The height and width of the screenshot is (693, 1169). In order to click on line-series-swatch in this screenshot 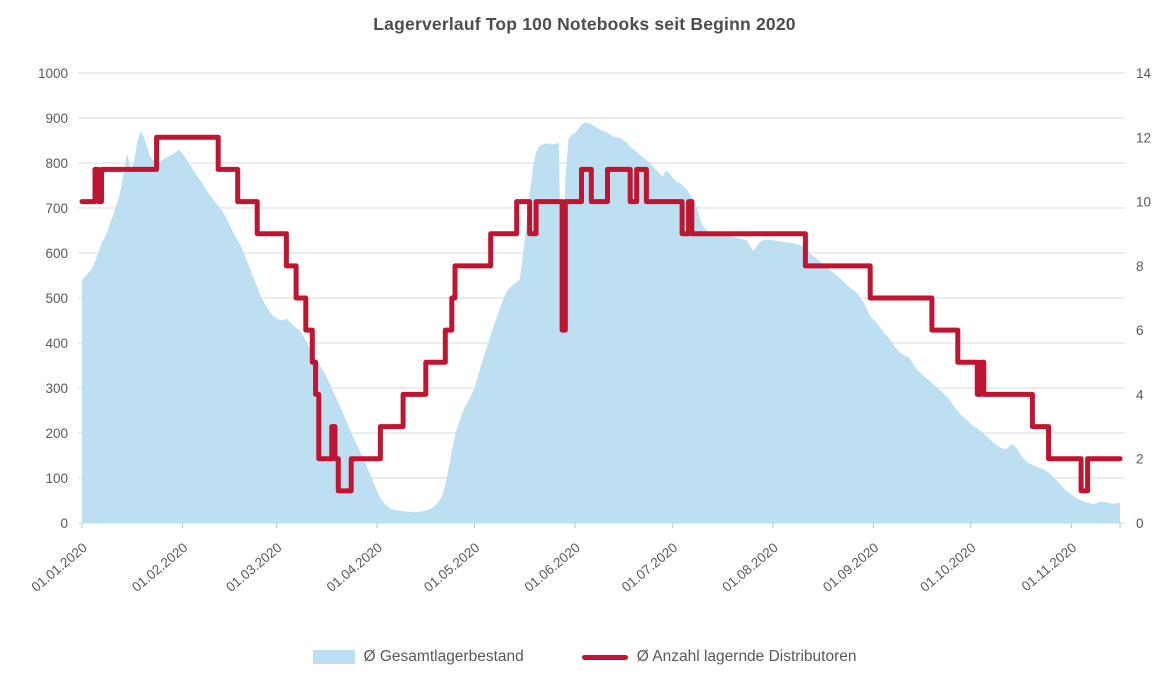, I will do `click(604, 657)`.